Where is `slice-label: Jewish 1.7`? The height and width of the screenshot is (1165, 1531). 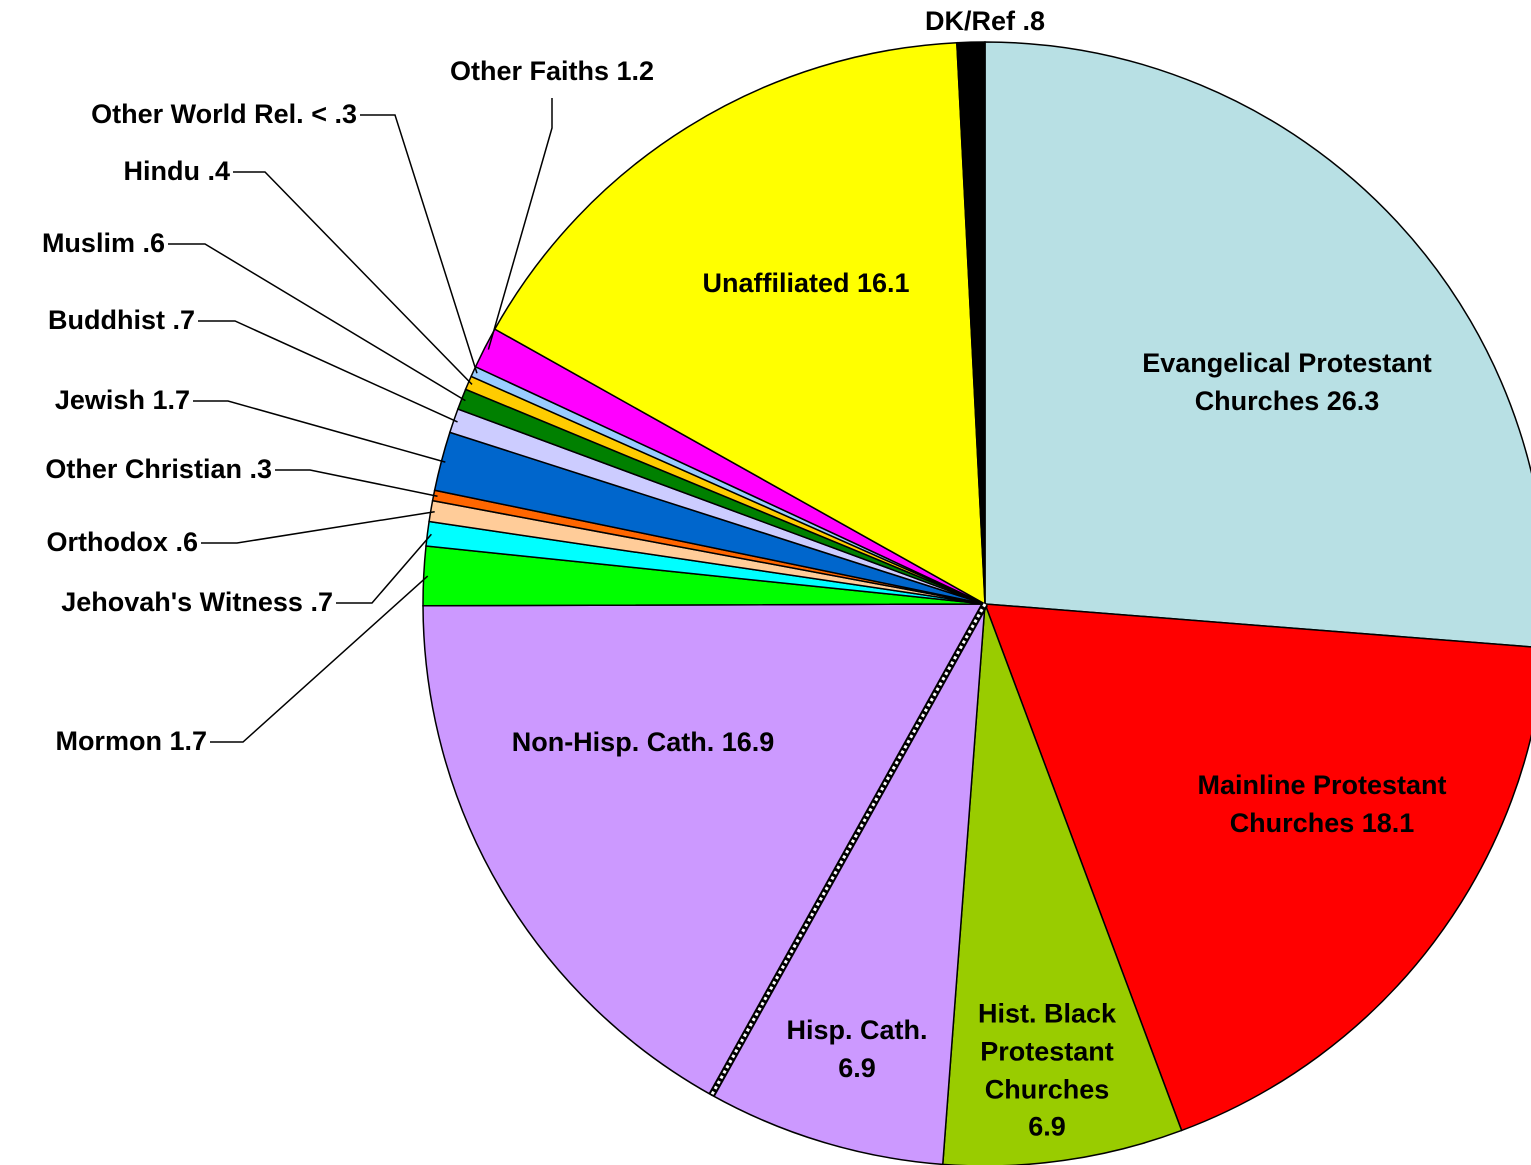 slice-label: Jewish 1.7 is located at coordinates (122, 401).